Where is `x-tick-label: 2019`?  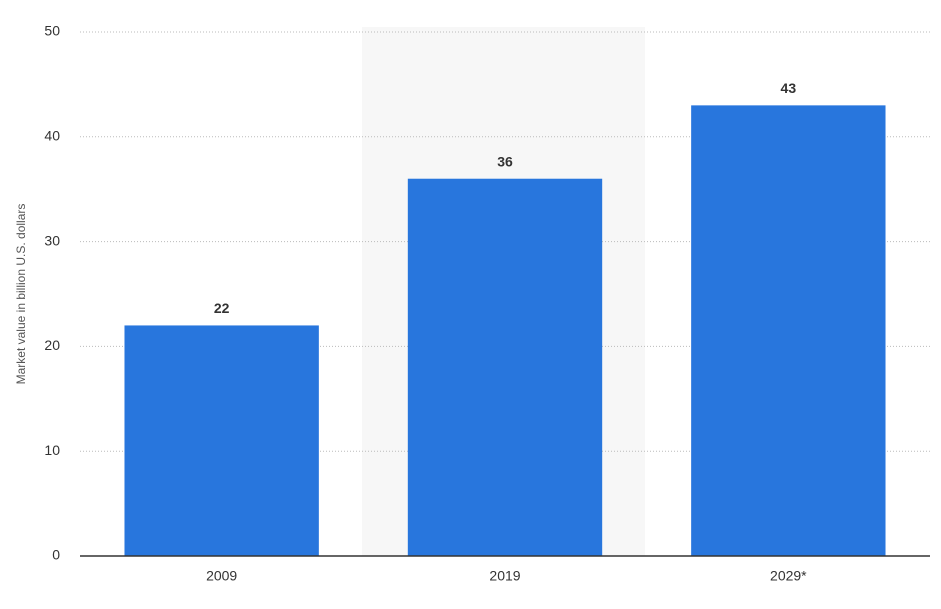
x-tick-label: 2019 is located at coordinates (504, 576).